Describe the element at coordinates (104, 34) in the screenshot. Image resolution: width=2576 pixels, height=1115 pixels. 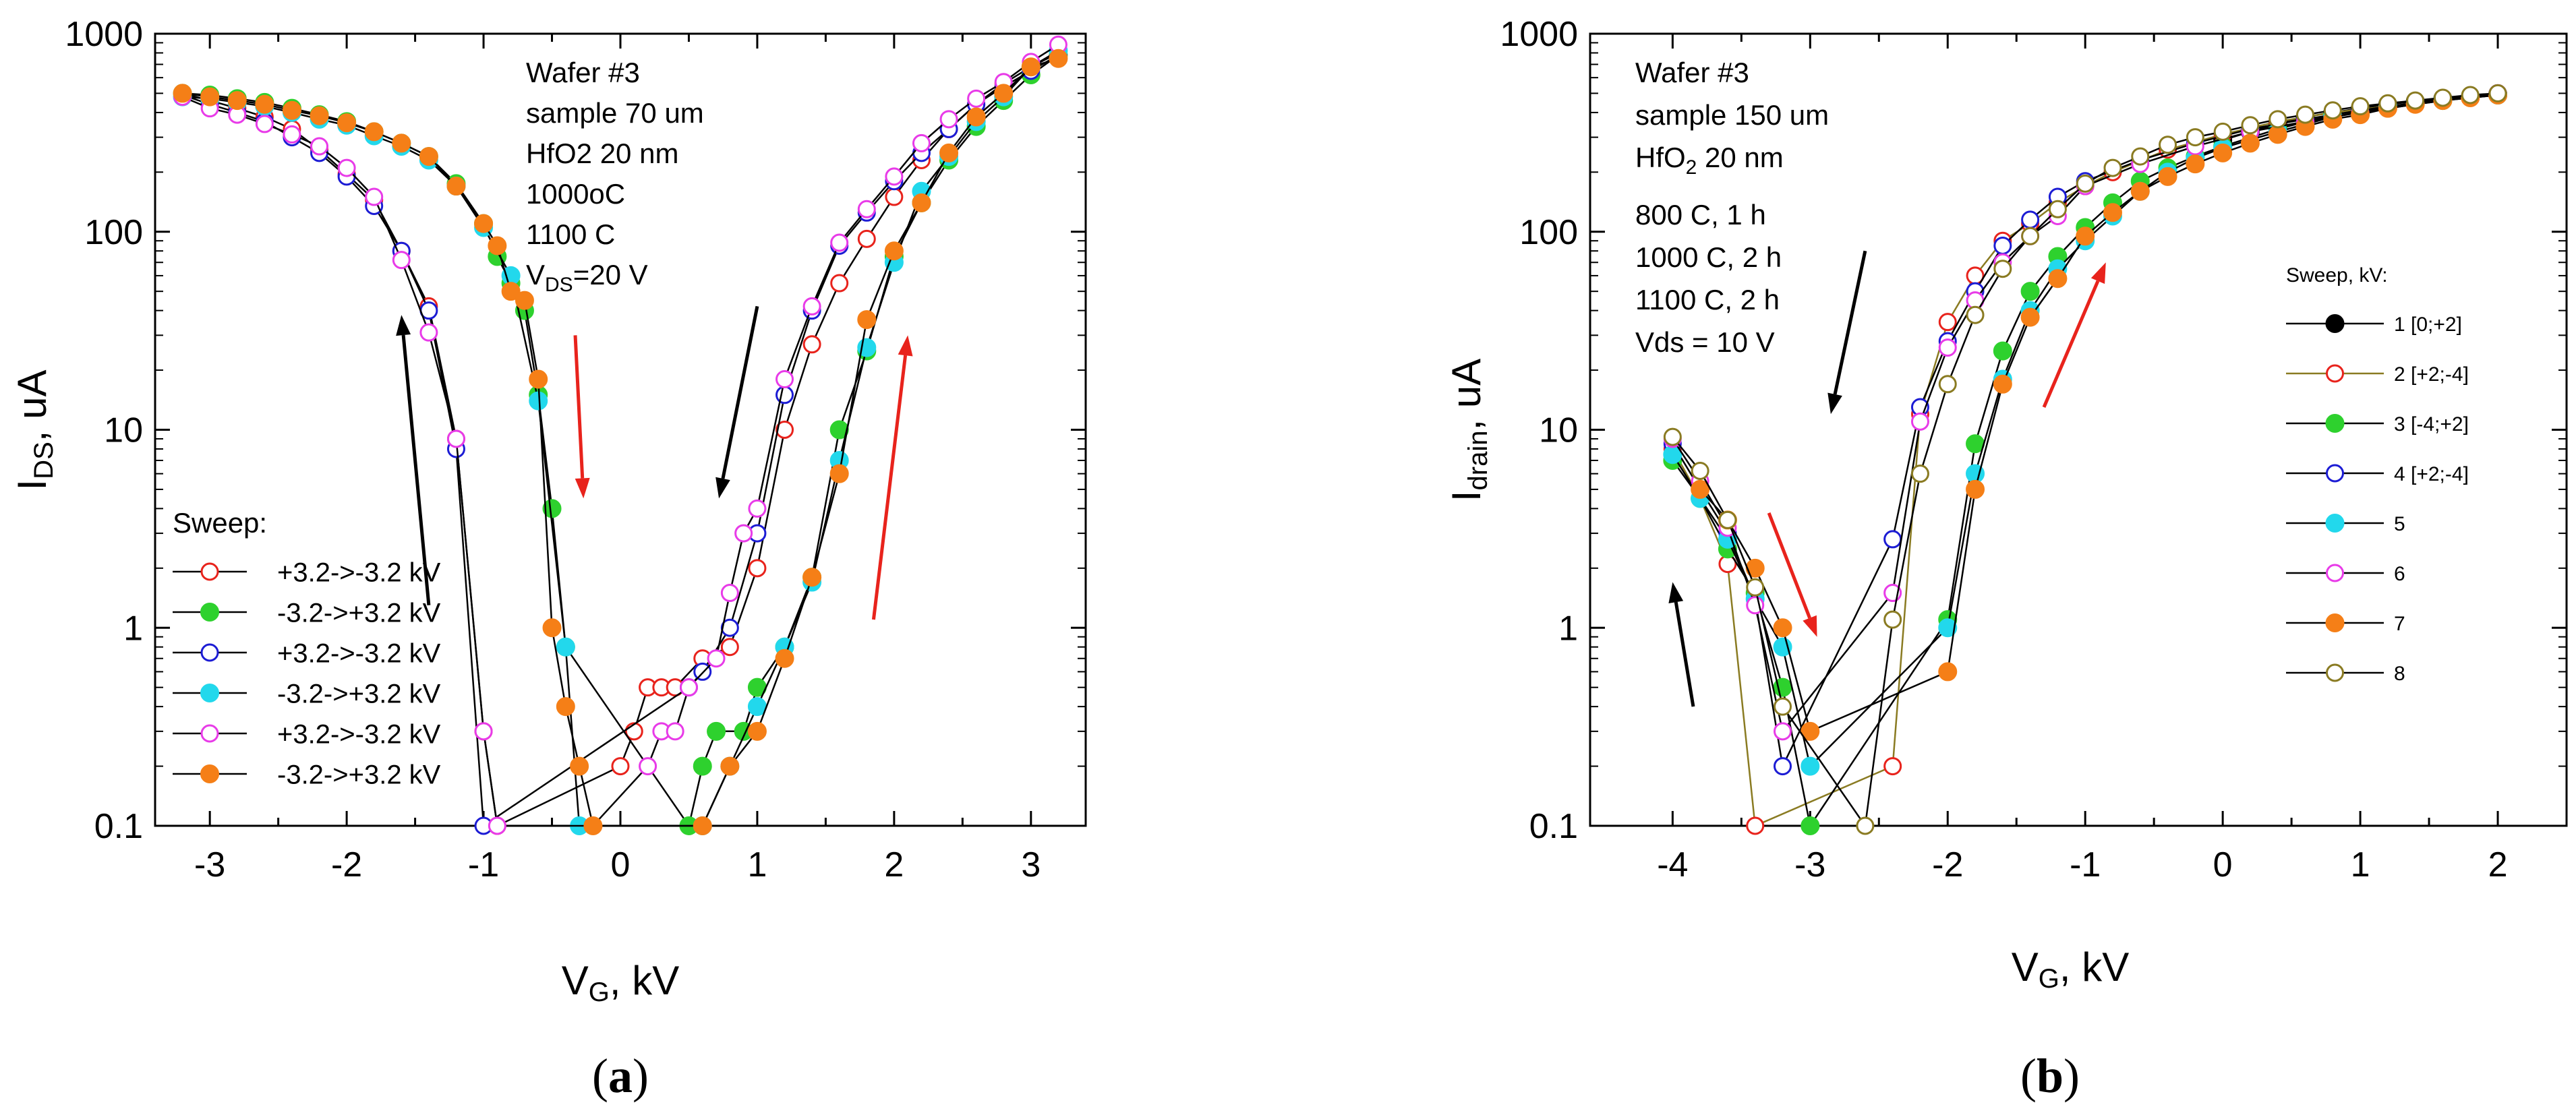
I see `y-tick-label: 1000` at that location.